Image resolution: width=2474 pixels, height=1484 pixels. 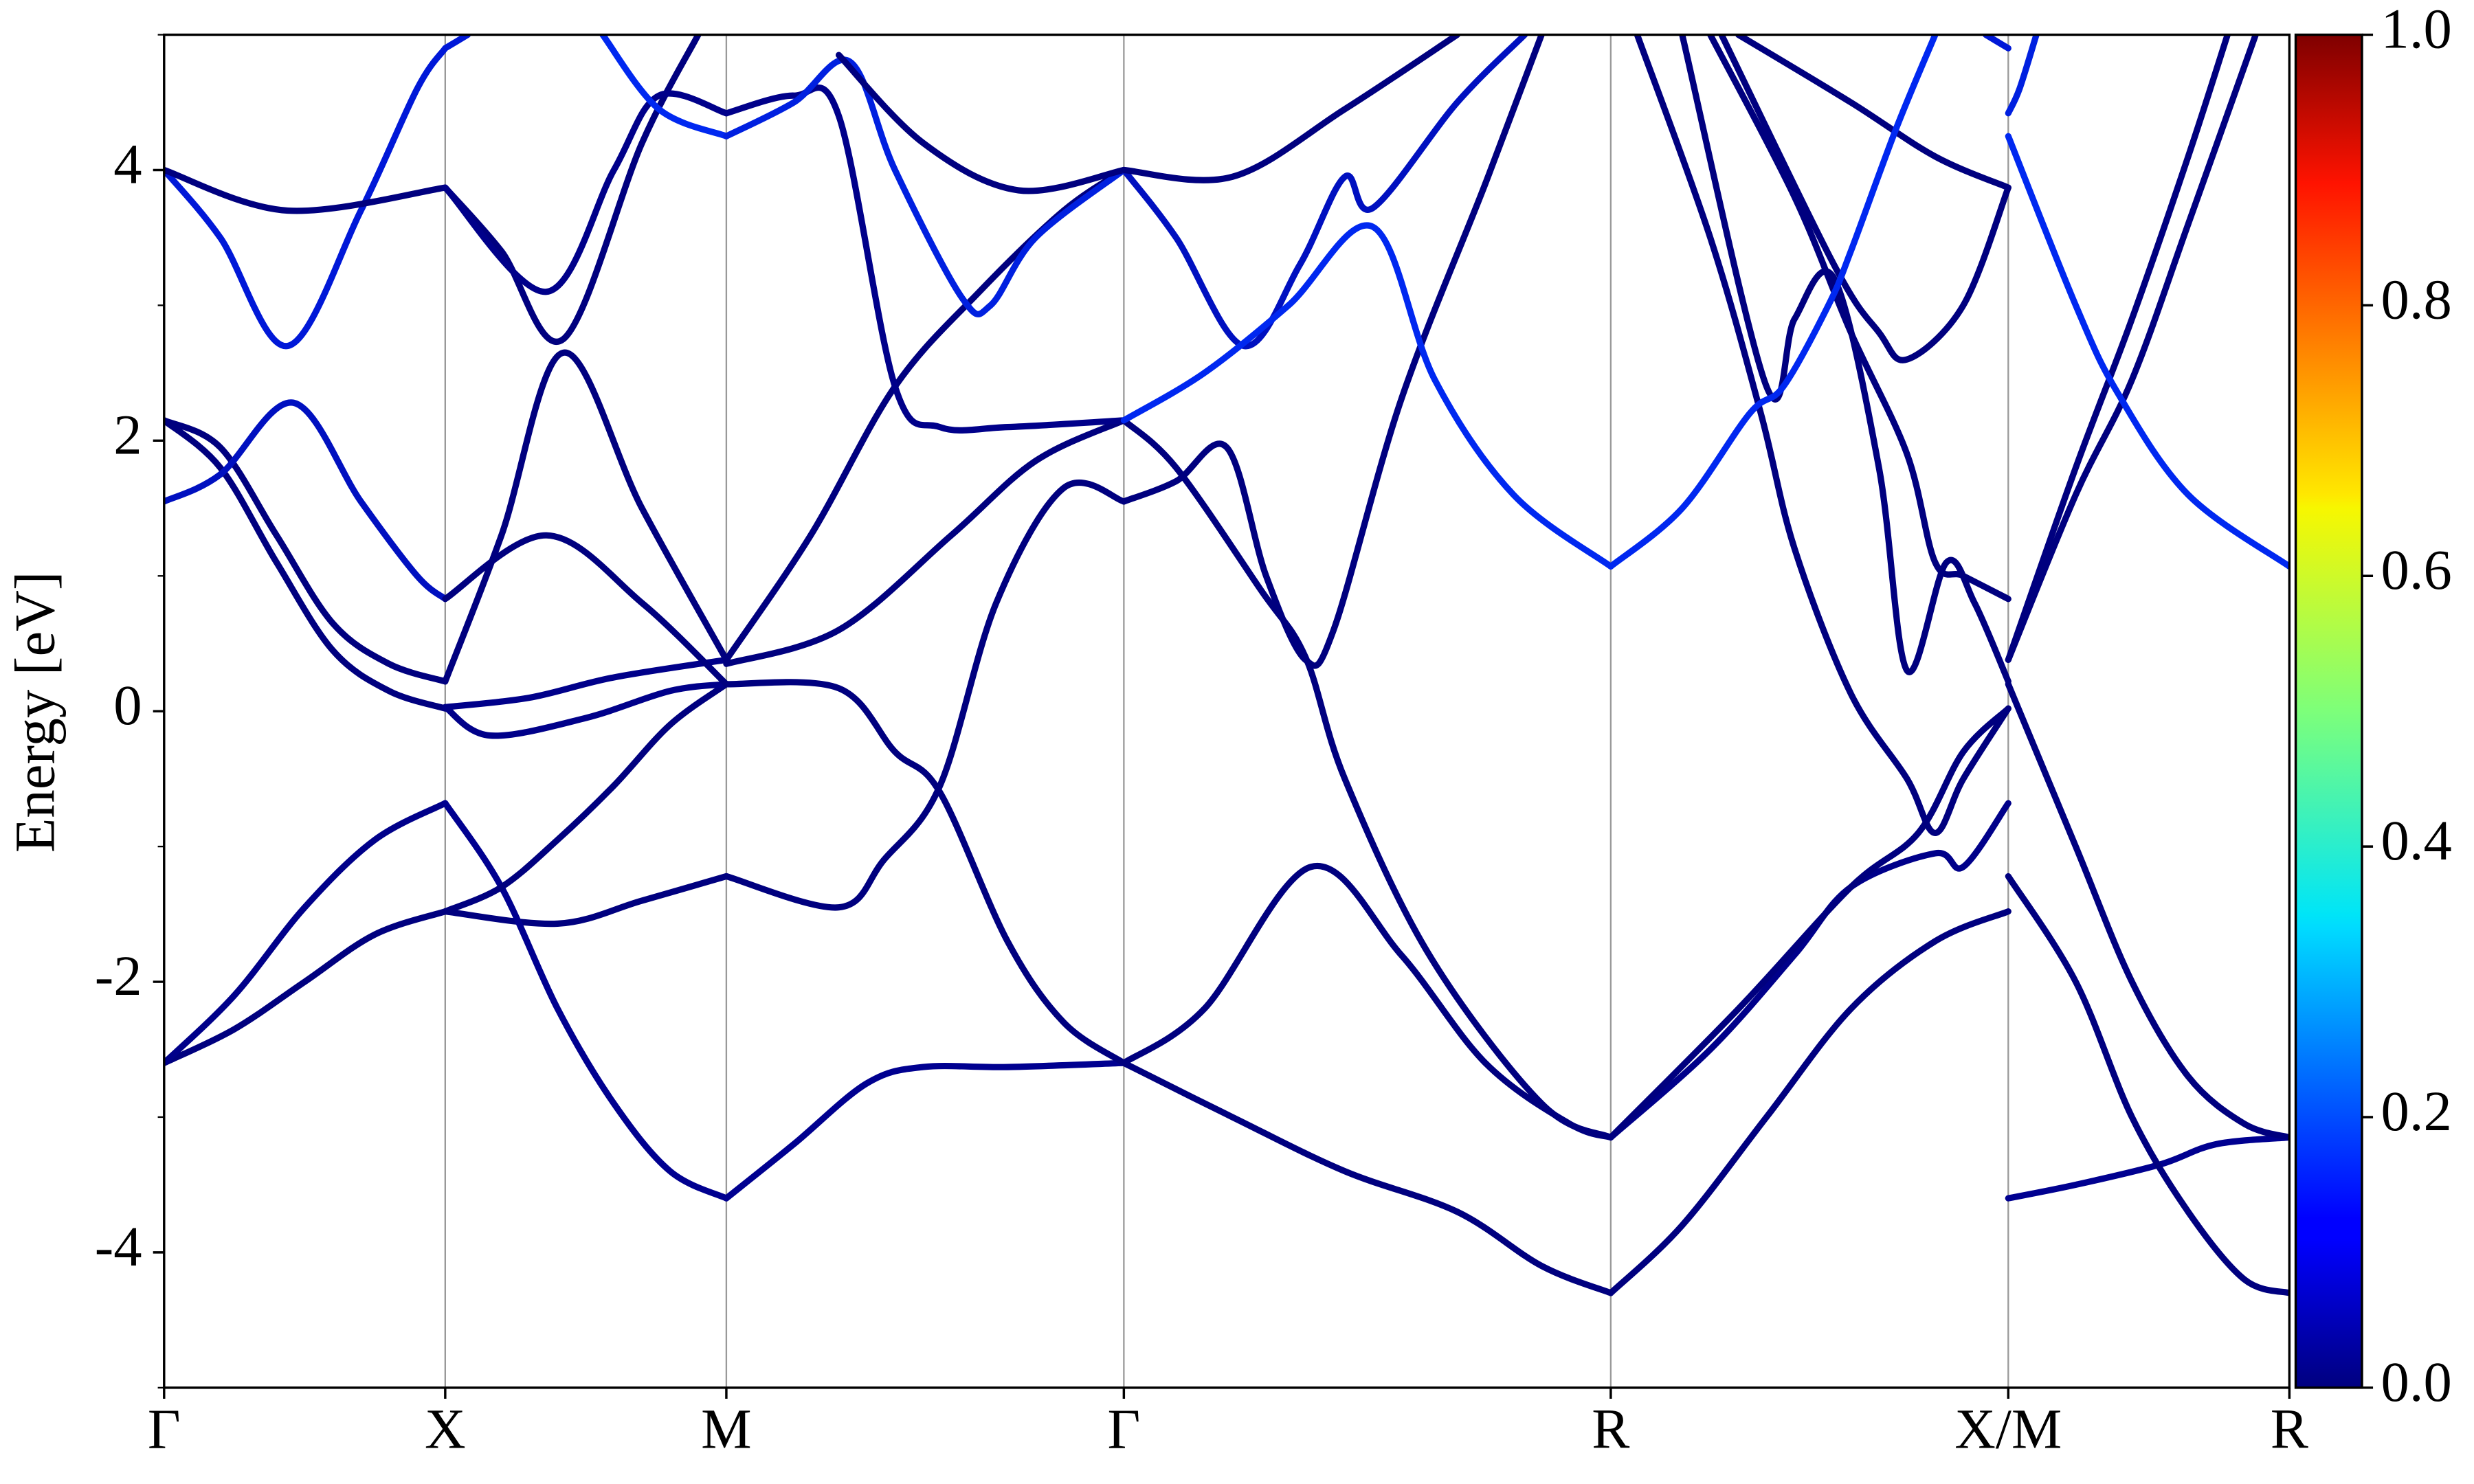 What do you see at coordinates (128, 434) in the screenshot?
I see `y-tick-label: 2` at bounding box center [128, 434].